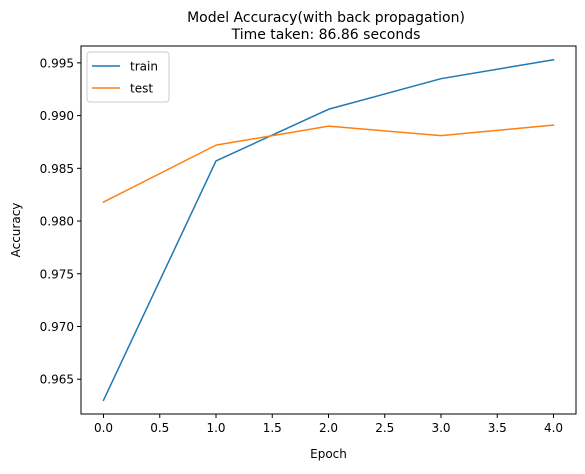 This screenshot has height=474, width=585. Describe the element at coordinates (57, 169) in the screenshot. I see `y-tick-label: 0.985` at that location.